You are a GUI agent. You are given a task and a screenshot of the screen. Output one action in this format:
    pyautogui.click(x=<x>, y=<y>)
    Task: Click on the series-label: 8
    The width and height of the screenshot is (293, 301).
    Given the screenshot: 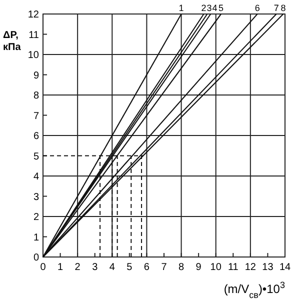 What is the action you would take?
    pyautogui.click(x=283, y=8)
    